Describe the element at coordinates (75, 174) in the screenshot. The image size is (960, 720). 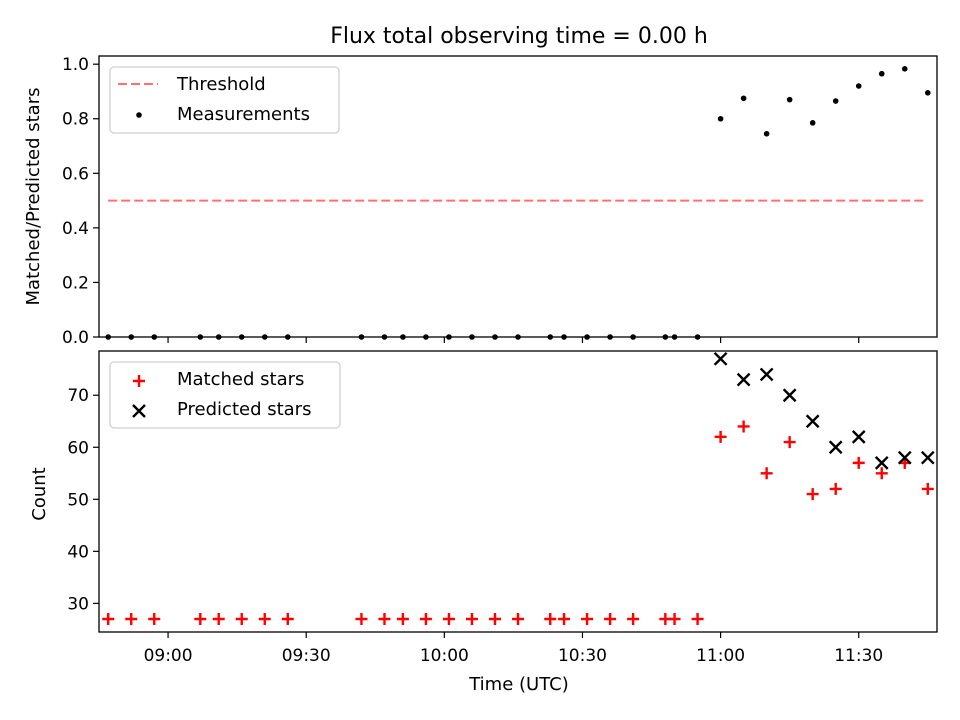
I see `top-y-tick-label: 0.6` at that location.